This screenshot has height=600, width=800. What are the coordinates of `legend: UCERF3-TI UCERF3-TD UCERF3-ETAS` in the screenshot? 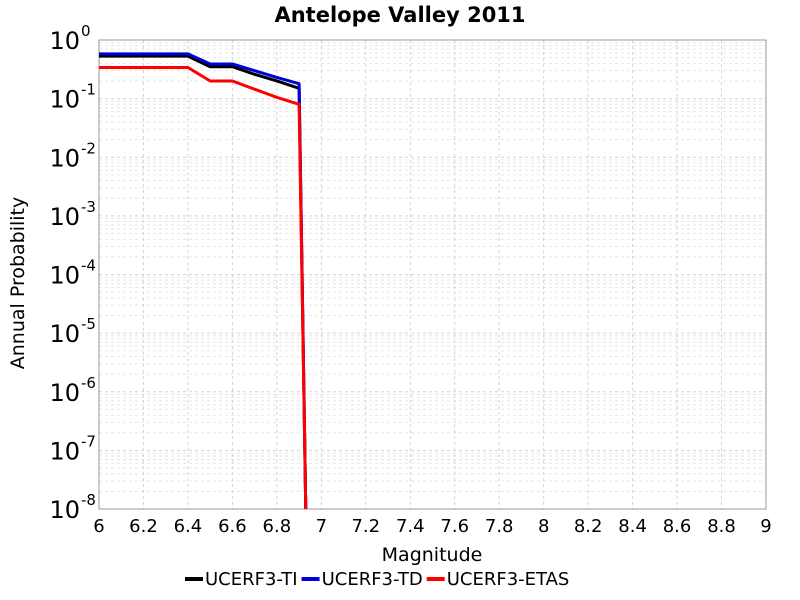 It's located at (377, 579).